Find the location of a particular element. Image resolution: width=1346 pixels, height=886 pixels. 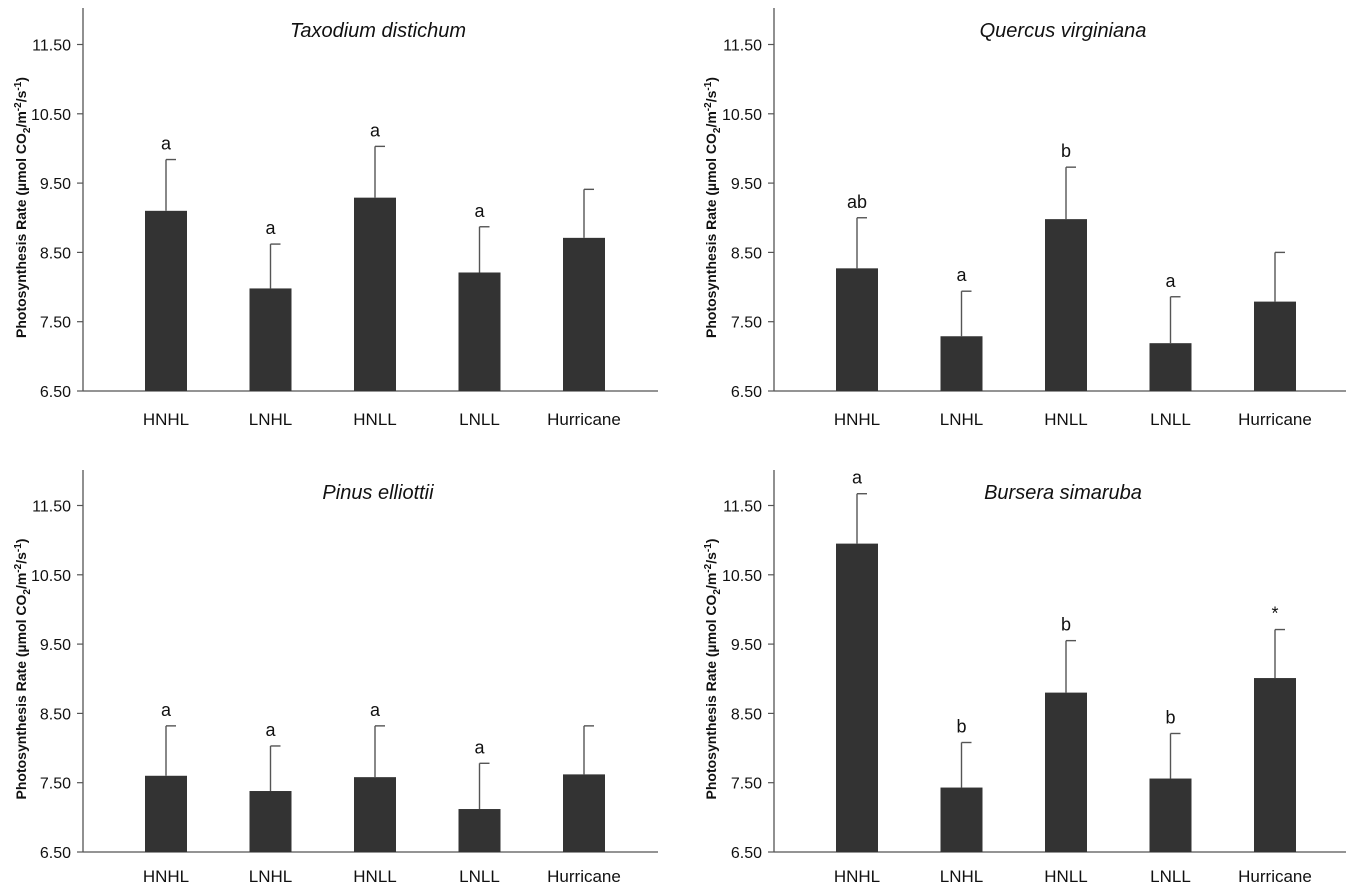

chart-title: Bursera simaruba is located at coordinates (1063, 493).